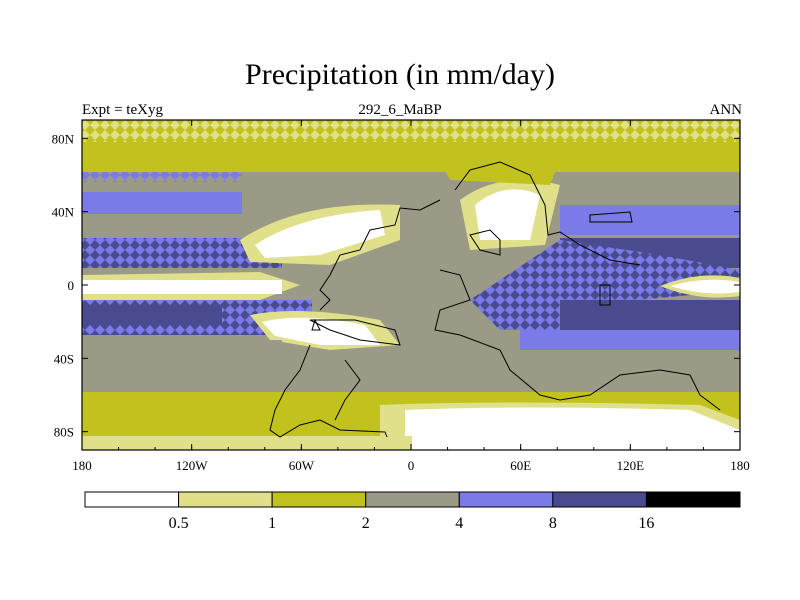  What do you see at coordinates (71, 285) in the screenshot?
I see `y-tick-label: 0` at bounding box center [71, 285].